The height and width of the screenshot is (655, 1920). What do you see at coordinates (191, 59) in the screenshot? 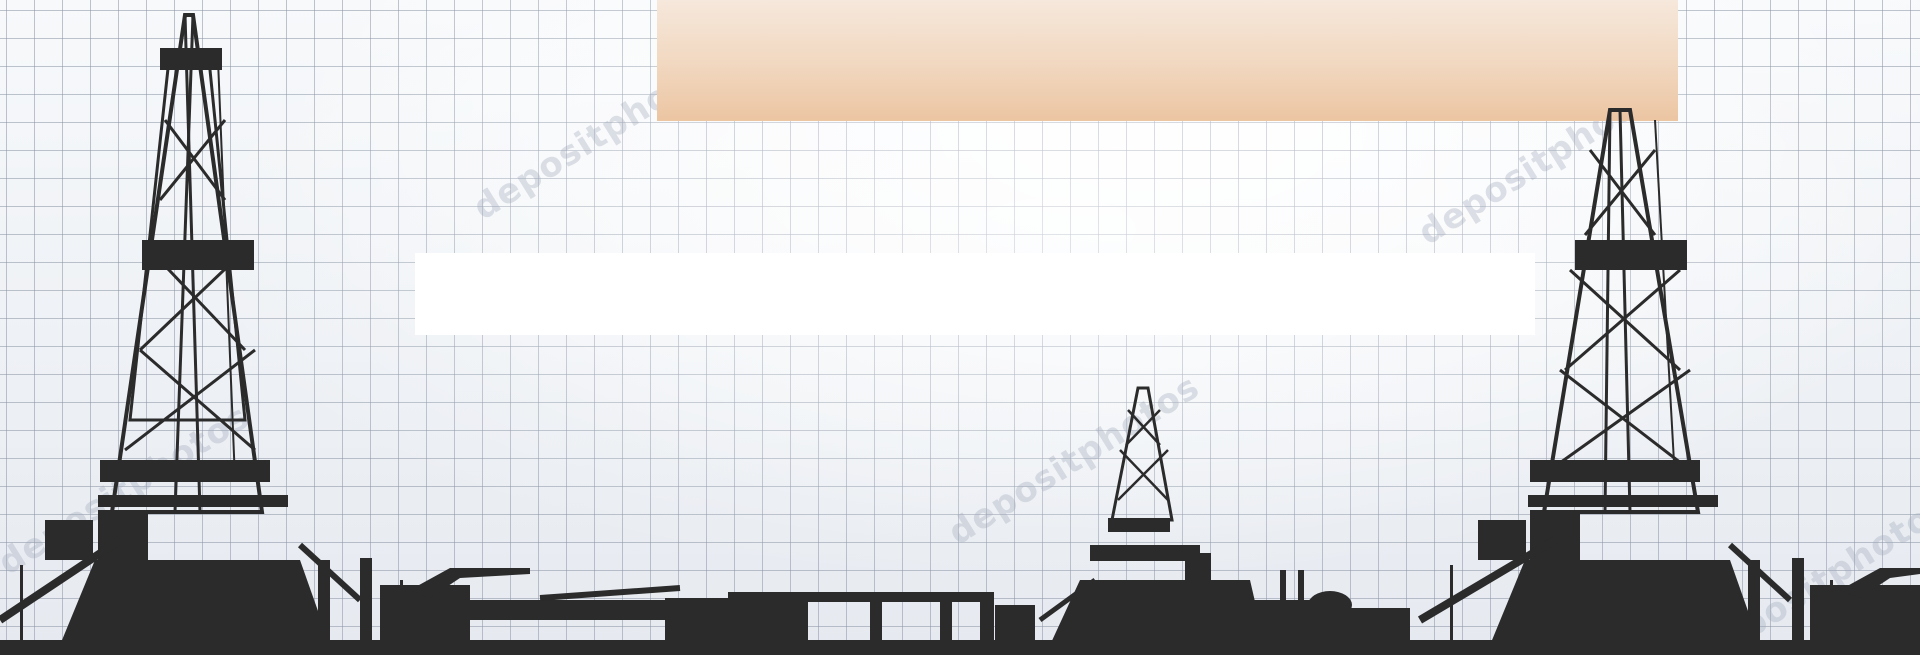
I see `rig-crown` at bounding box center [191, 59].